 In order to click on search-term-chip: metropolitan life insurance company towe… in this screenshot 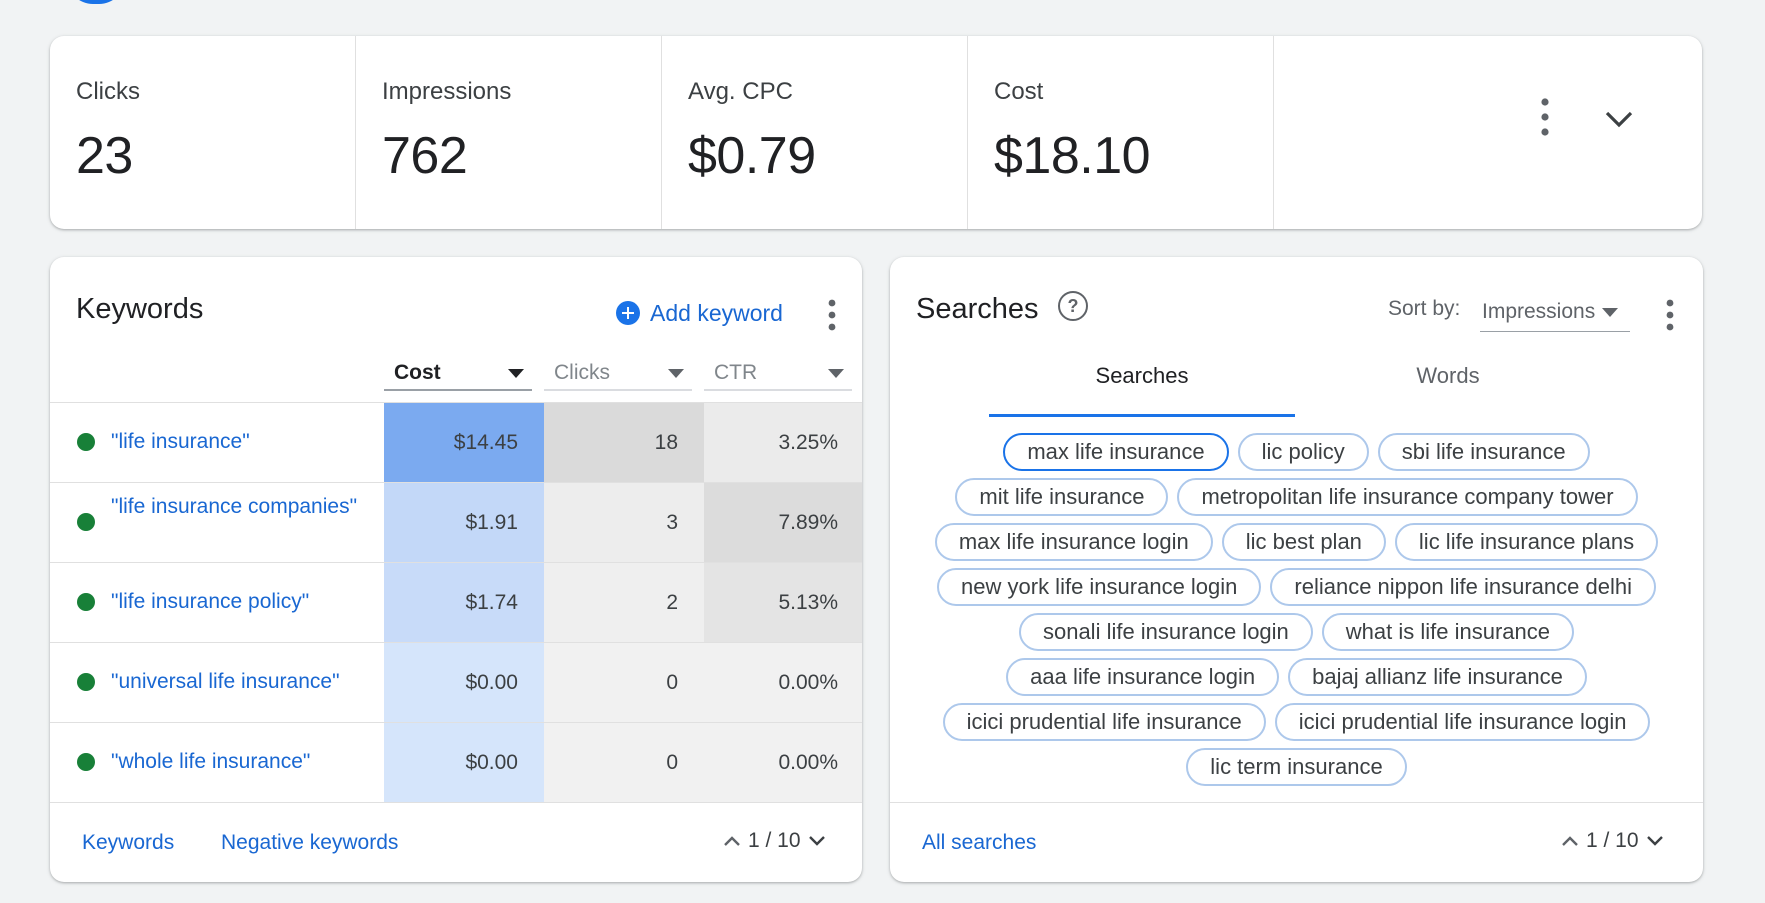, I will do `click(1407, 497)`.